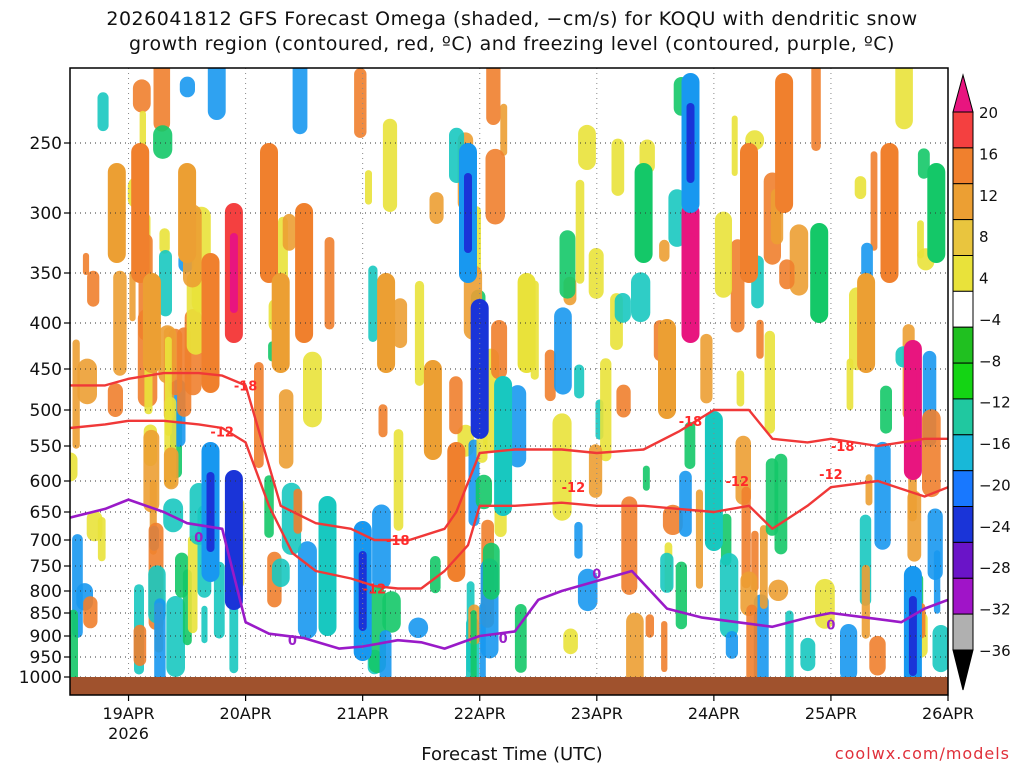  Describe the element at coordinates (995, 486) in the screenshot. I see `colorbar-label: −20` at that location.